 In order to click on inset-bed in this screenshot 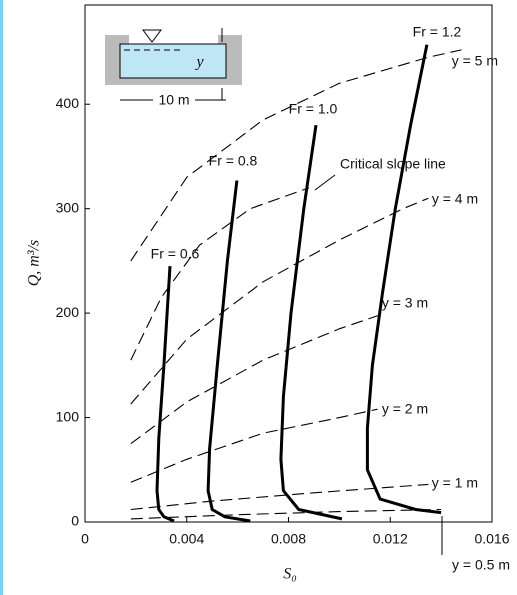, I will do `click(173, 81)`.